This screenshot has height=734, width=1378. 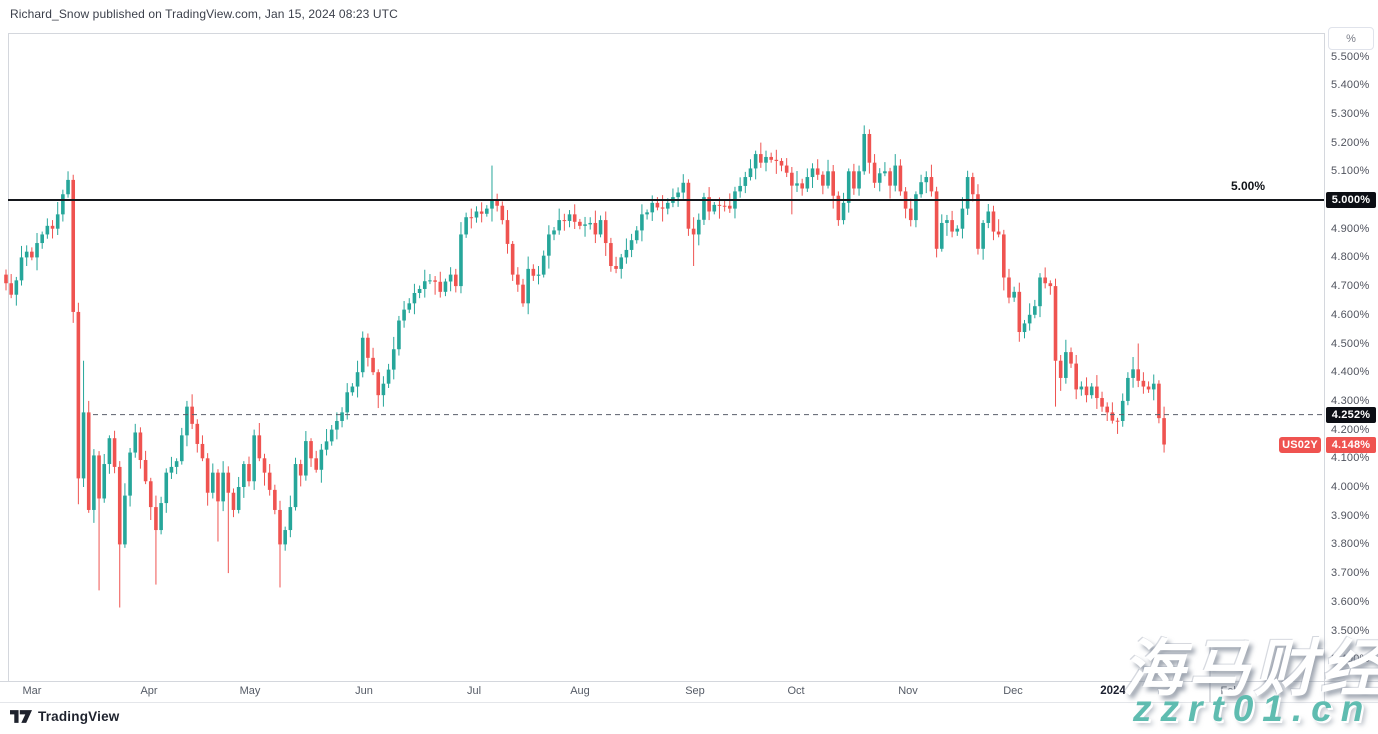 I want to click on price-tick-label: 4.900%, so click(x=1350, y=228).